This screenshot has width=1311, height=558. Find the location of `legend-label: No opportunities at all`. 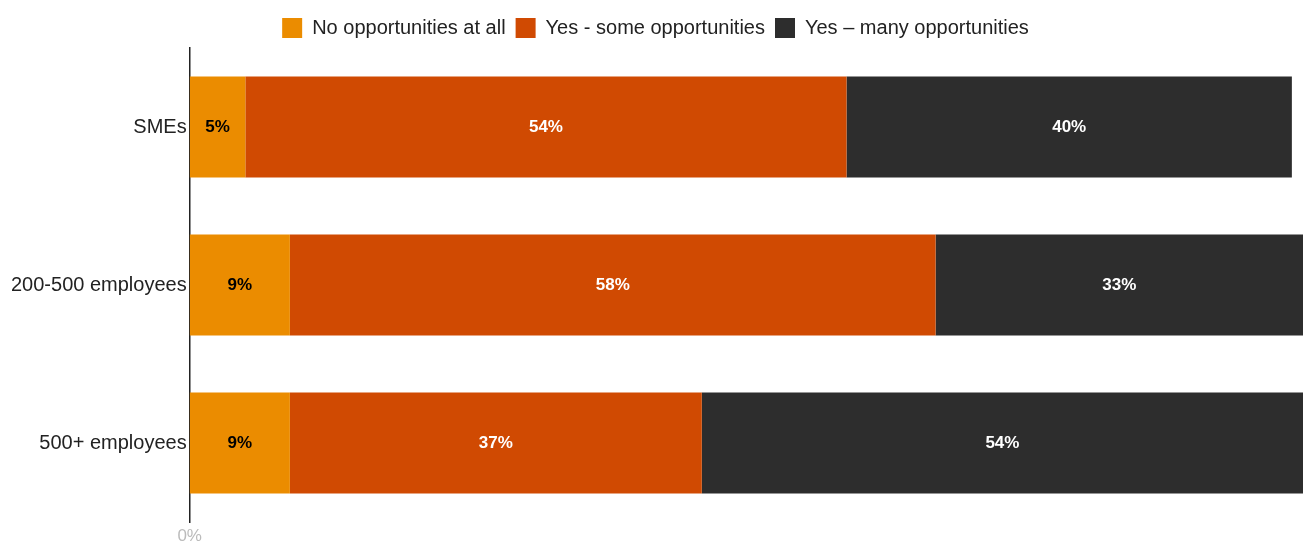

legend-label: No opportunities at all is located at coordinates (409, 26).